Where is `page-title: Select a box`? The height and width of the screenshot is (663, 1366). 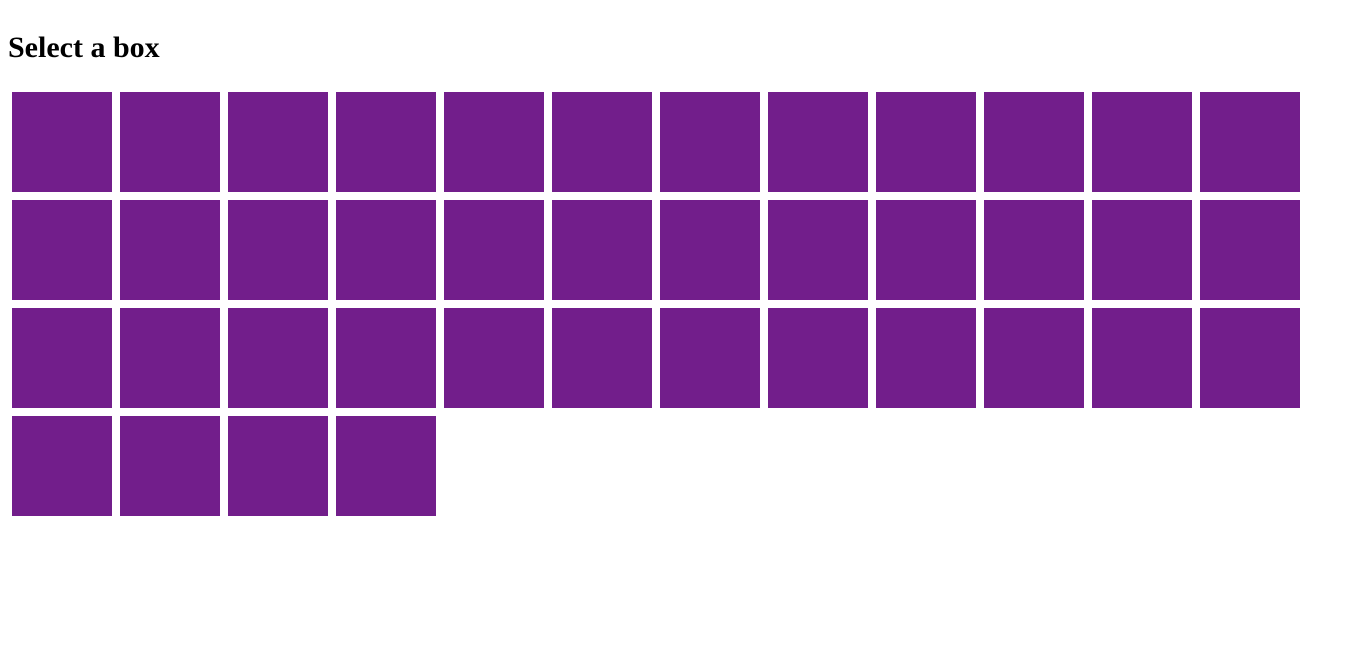
page-title: Select a box is located at coordinates (84, 47).